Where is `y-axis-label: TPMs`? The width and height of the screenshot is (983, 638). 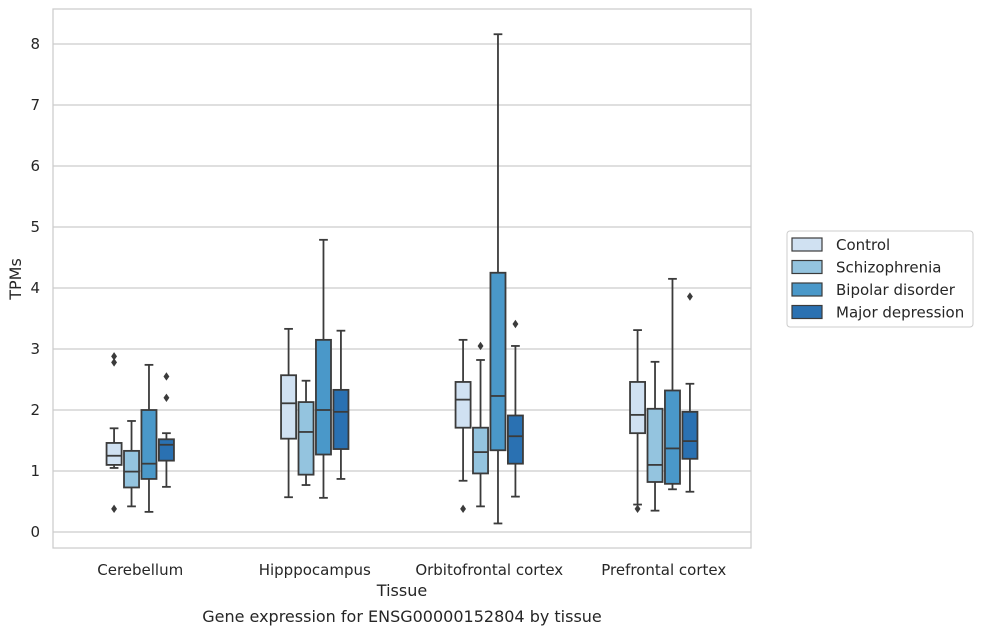 y-axis-label: TPMs is located at coordinates (15, 279).